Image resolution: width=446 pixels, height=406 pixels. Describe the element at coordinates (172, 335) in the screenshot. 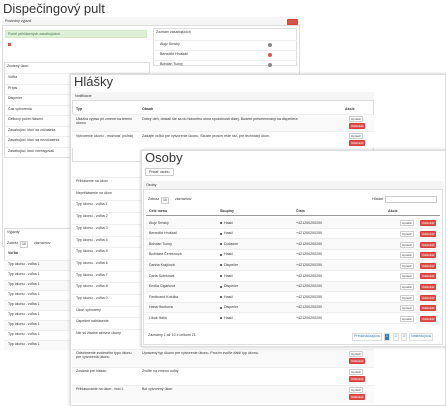

I see `table-info: Záznamy 1 až 10 z celkom 21` at that location.